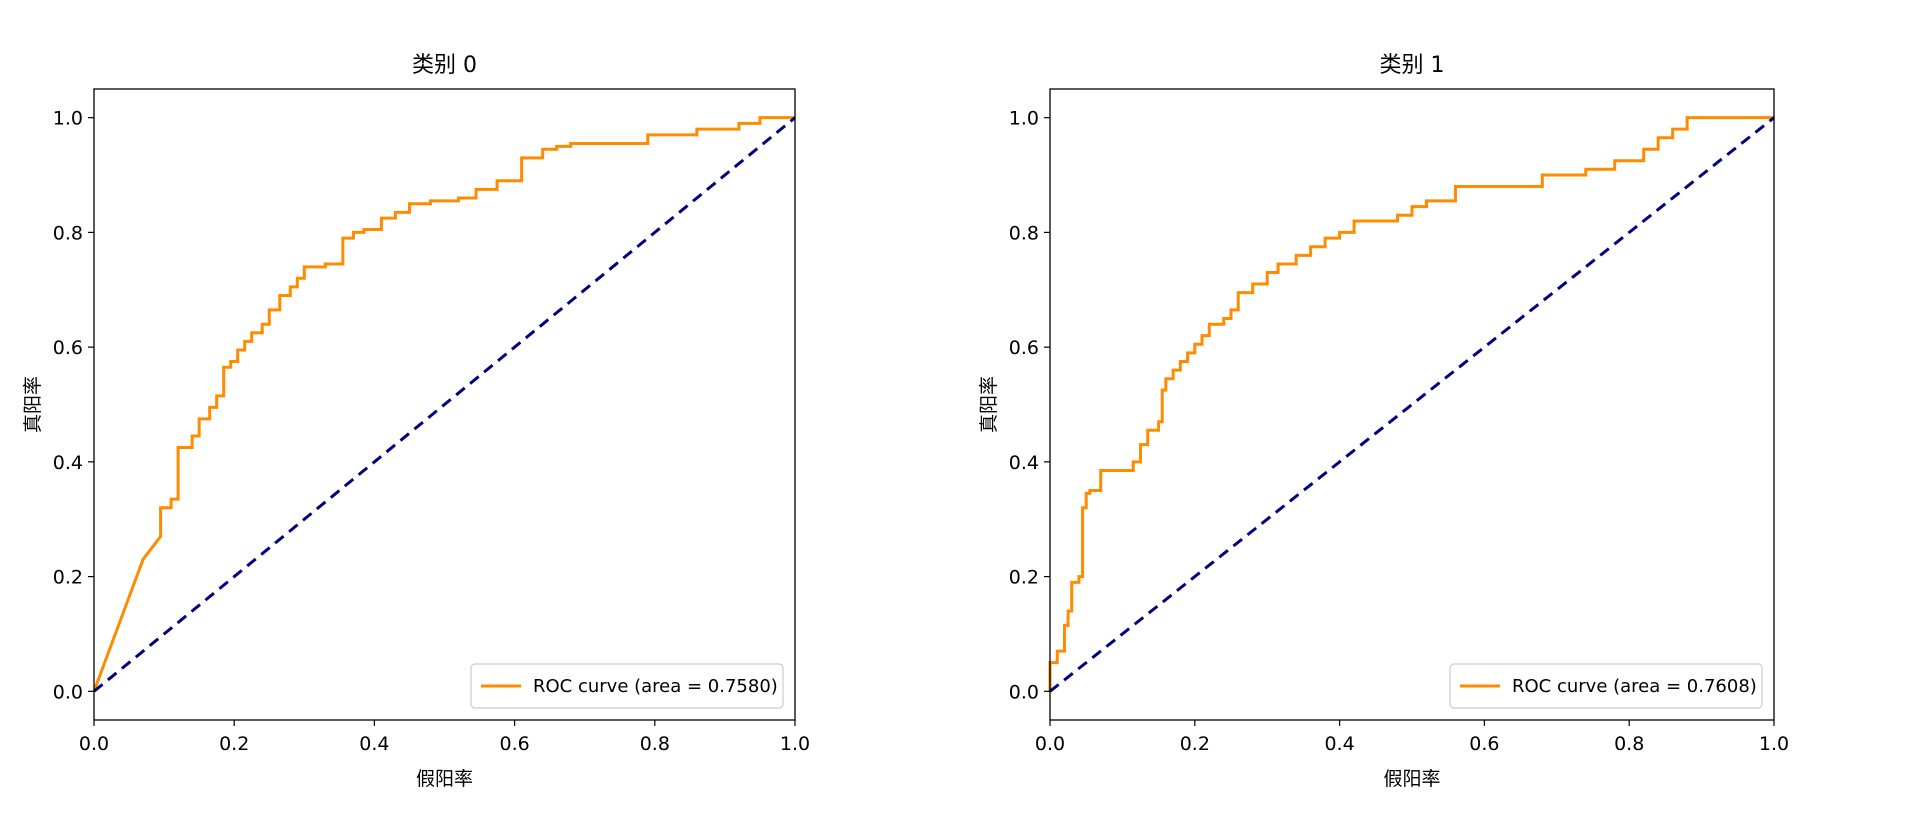  What do you see at coordinates (1412, 65) in the screenshot?
I see `chart-title: 类别 1` at bounding box center [1412, 65].